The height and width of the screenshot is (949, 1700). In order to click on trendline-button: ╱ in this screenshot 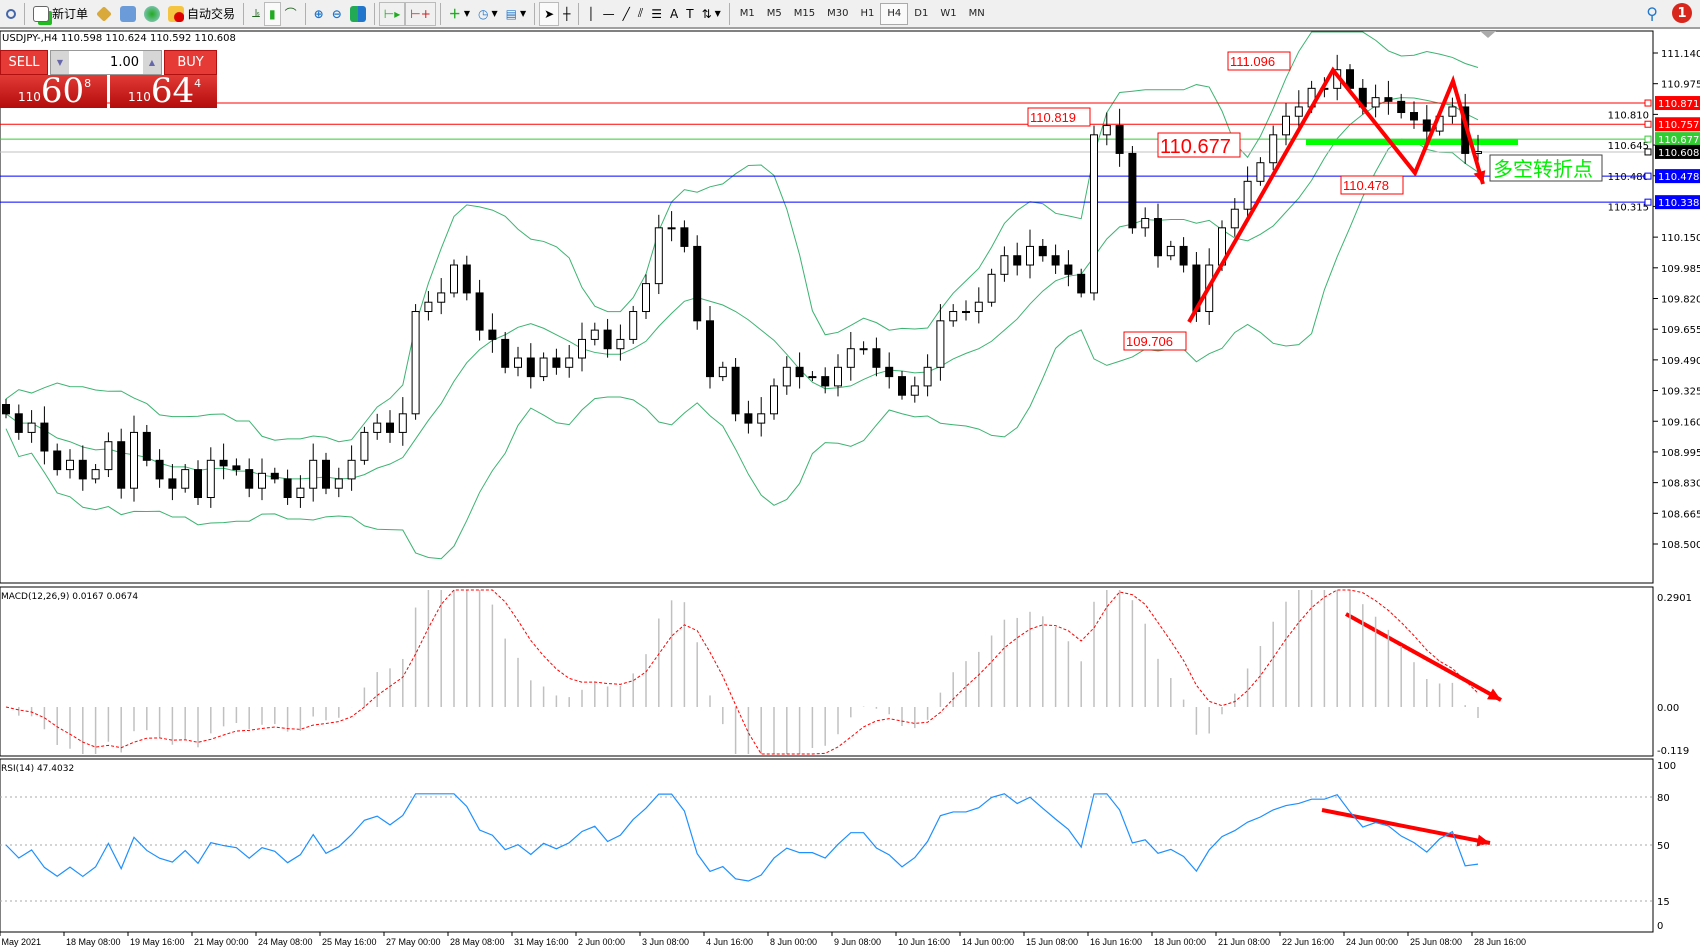, I will do `click(626, 14)`.